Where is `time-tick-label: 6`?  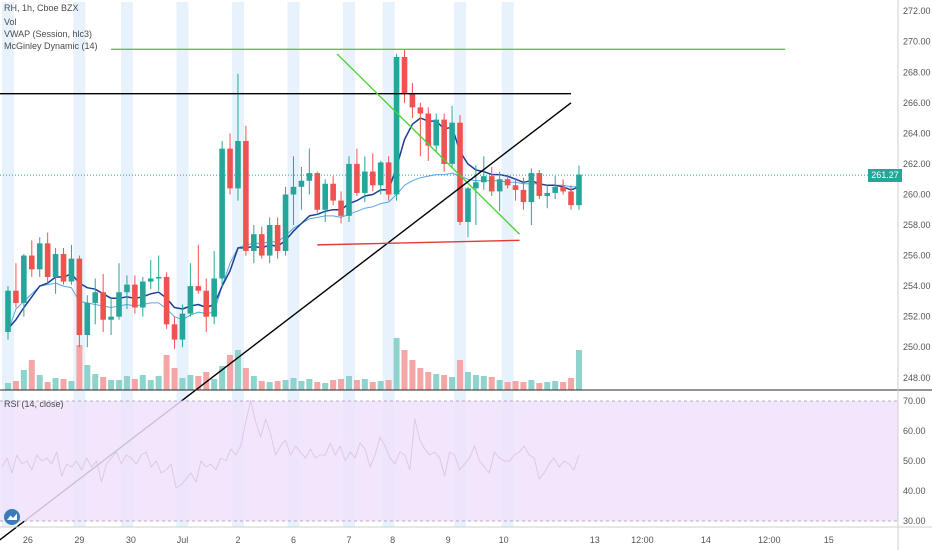 time-tick-label: 6 is located at coordinates (293, 540).